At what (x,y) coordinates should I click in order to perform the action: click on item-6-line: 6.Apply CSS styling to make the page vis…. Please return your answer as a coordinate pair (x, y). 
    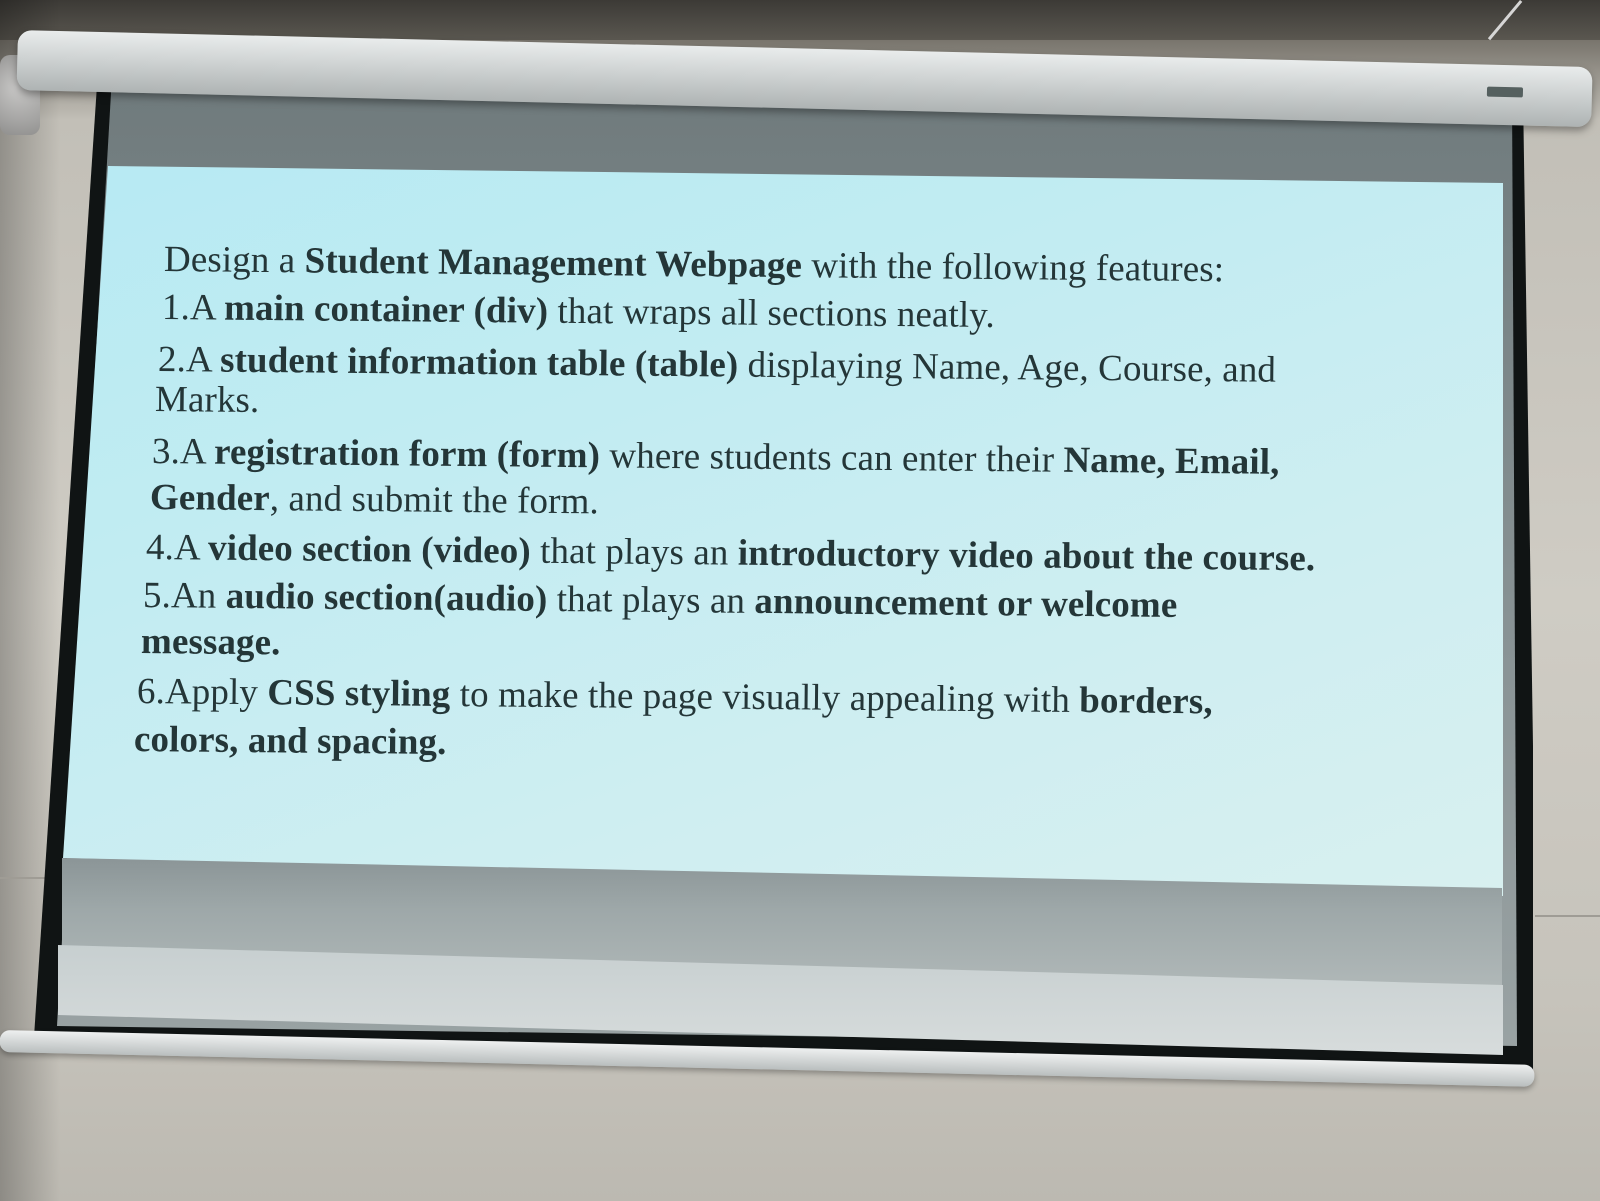
    Looking at the image, I should click on (675, 697).